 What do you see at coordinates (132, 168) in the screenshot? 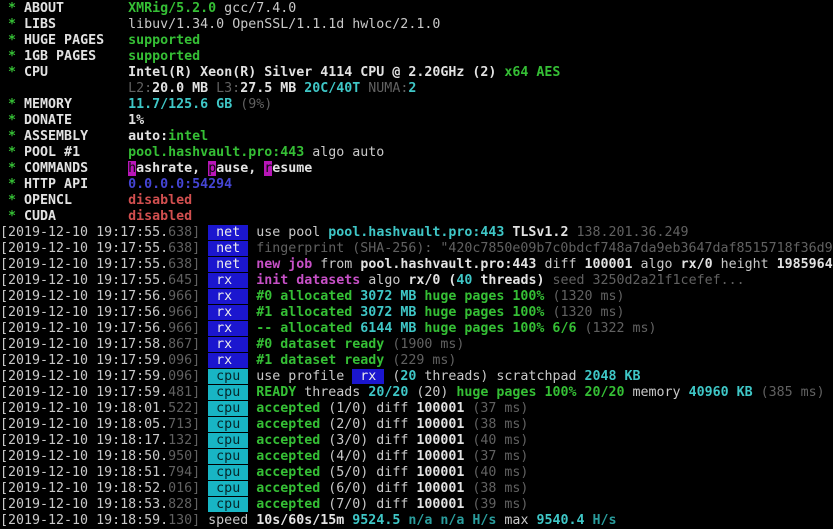
I see `text-span: h` at bounding box center [132, 168].